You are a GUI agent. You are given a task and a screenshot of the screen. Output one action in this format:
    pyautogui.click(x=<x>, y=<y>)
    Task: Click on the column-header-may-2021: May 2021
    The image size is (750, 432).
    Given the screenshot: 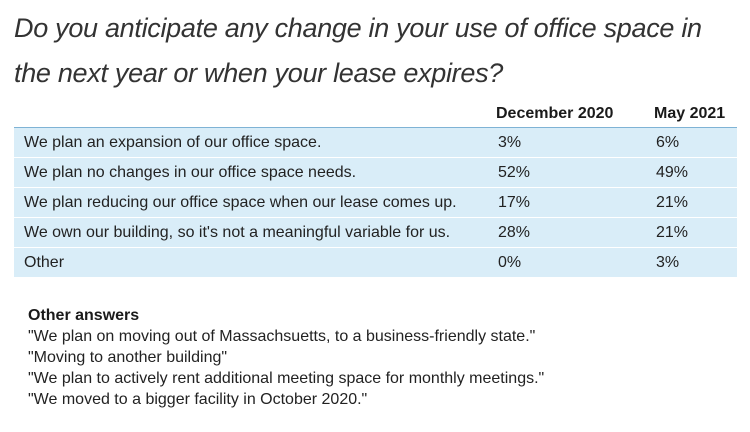 What is the action you would take?
    pyautogui.click(x=690, y=113)
    